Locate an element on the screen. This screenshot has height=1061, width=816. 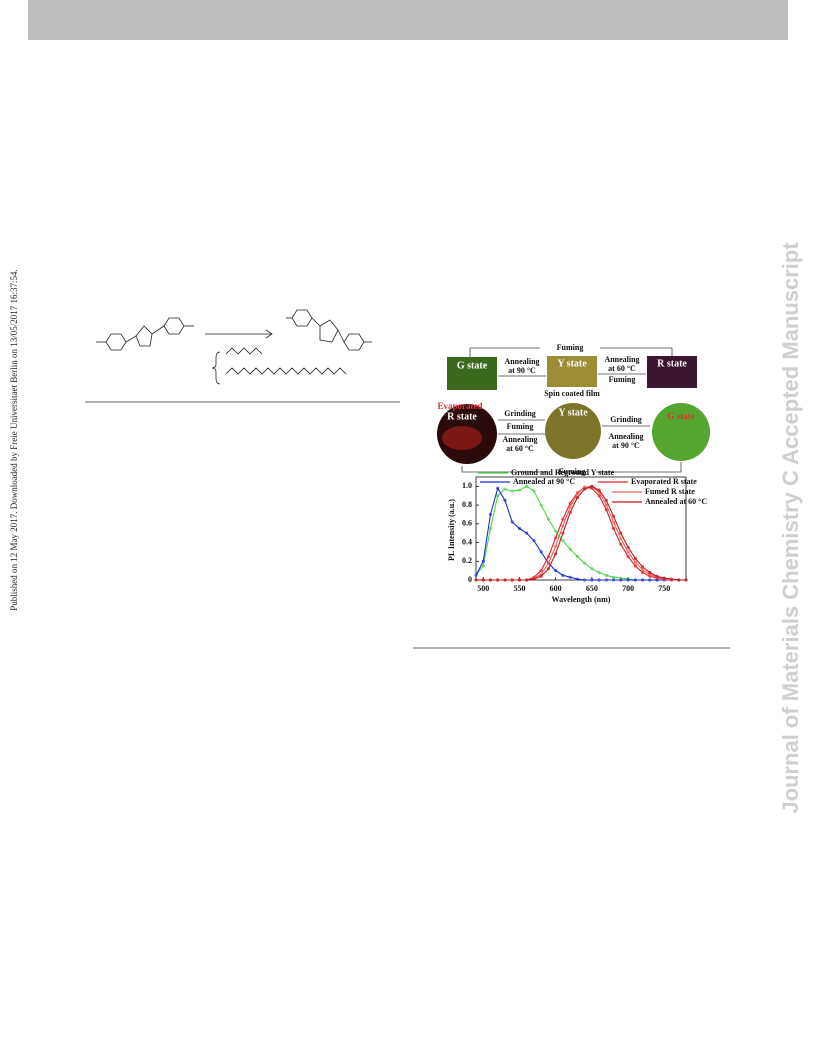
caption: Spin coated film is located at coordinates (572, 393).